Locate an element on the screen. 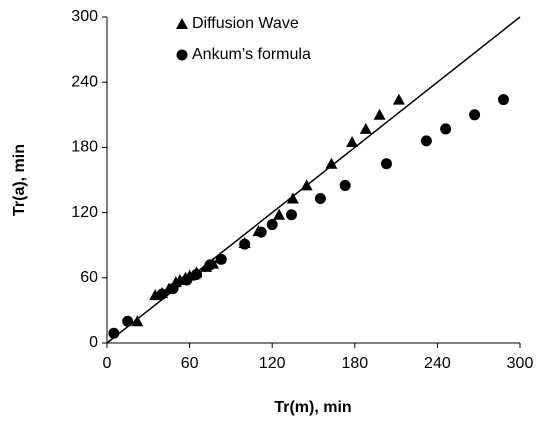  y-axis-title: Tr(a), min is located at coordinates (19, 180).